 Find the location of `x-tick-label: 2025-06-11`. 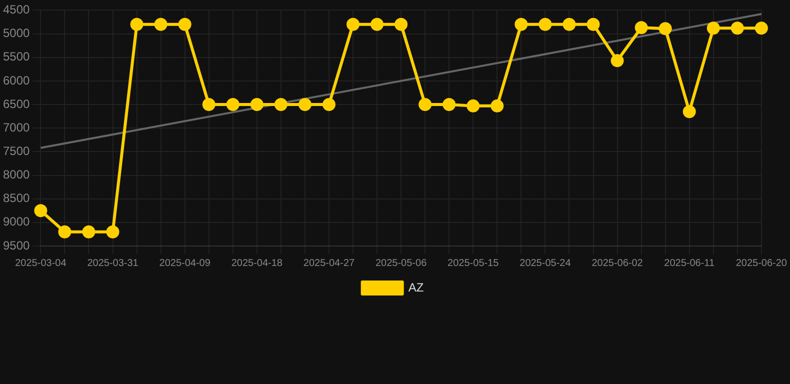

x-tick-label: 2025-06-11 is located at coordinates (689, 263).